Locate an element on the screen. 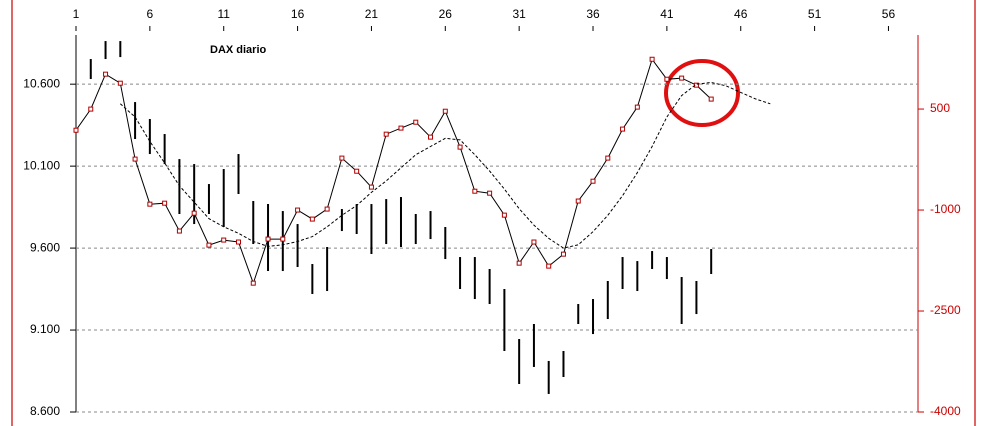  x-tick-label: 11 is located at coordinates (223, 14).